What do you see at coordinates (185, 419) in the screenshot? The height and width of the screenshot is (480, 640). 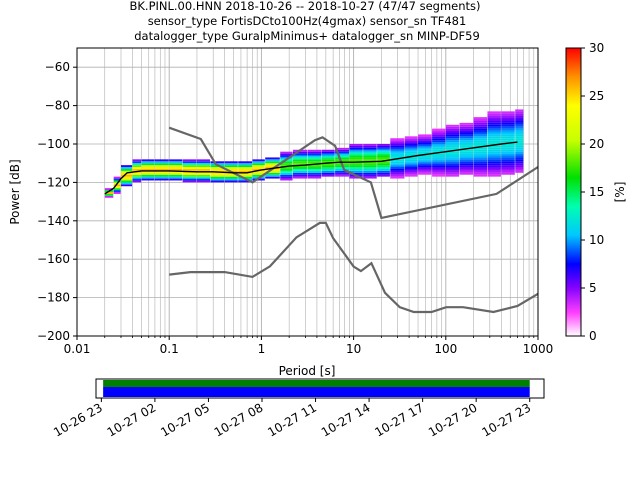 I see `time-tick-label: 10-27 05` at bounding box center [185, 419].